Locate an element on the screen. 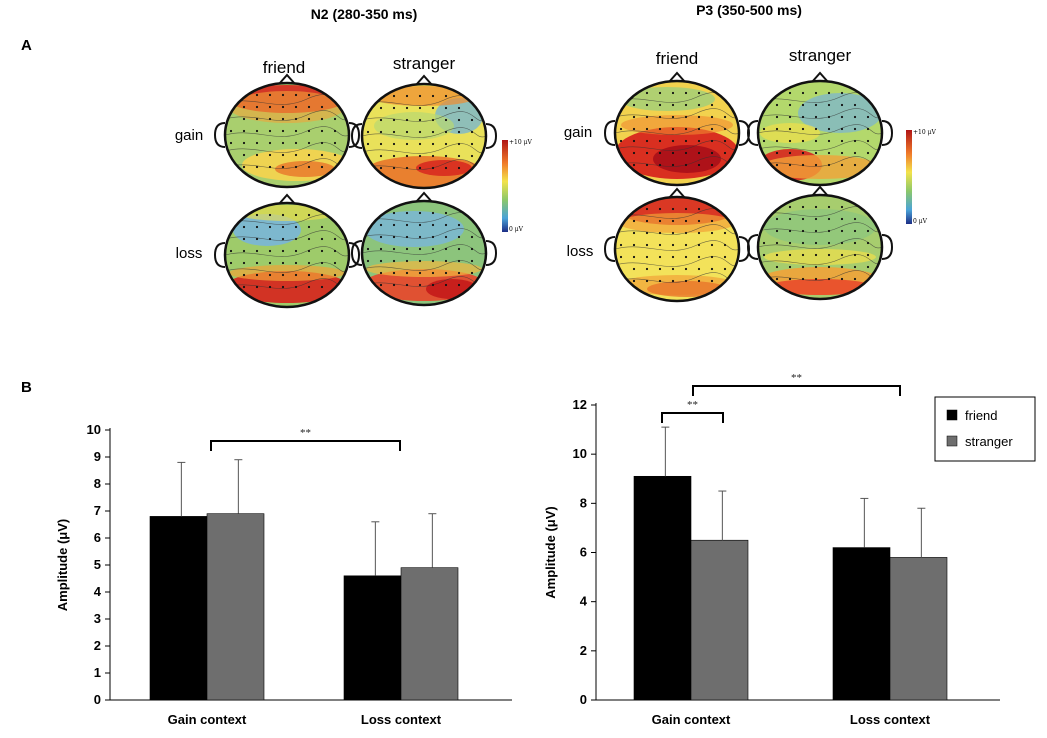  p3-row-loss: loss is located at coordinates (580, 251).